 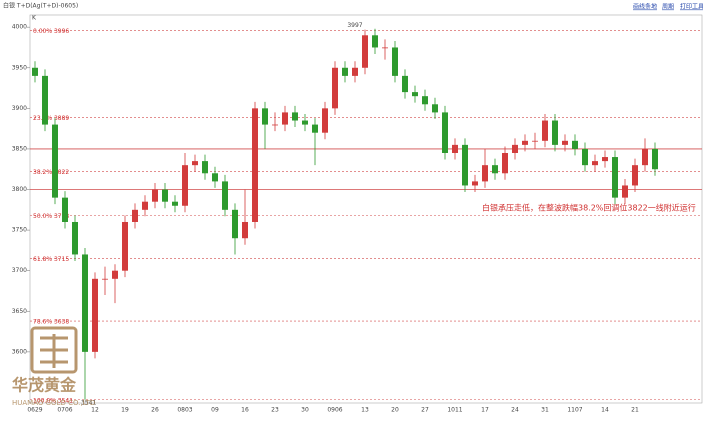 What do you see at coordinates (545, 410) in the screenshot?
I see `x-tick-label: 31` at bounding box center [545, 410].